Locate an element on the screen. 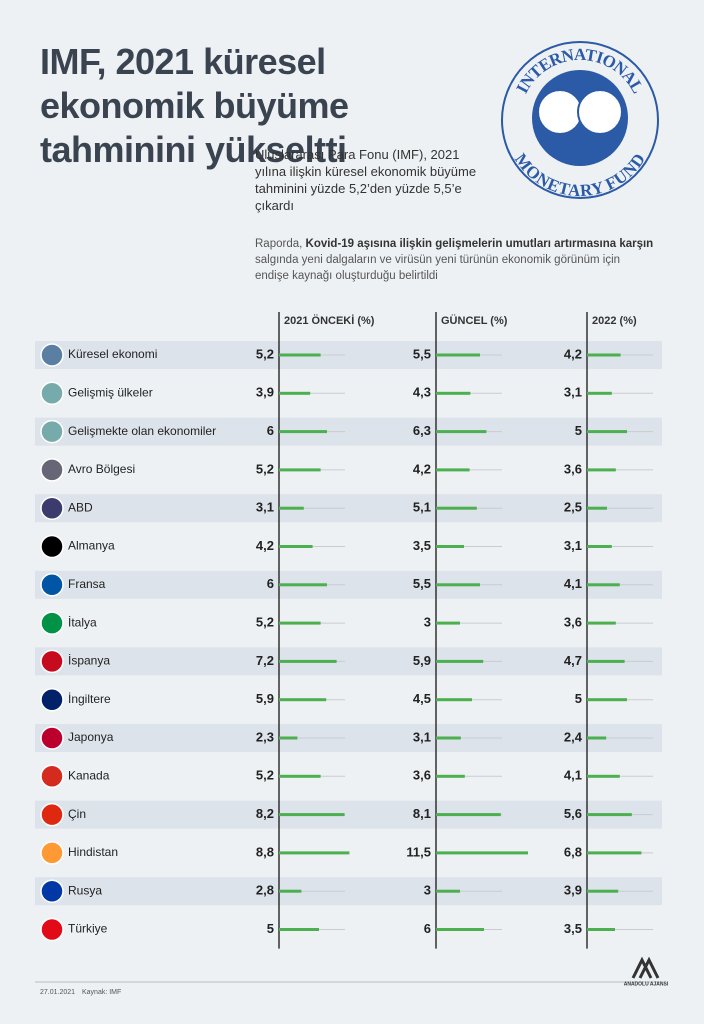  note-text: Raporda, is located at coordinates (280, 244).